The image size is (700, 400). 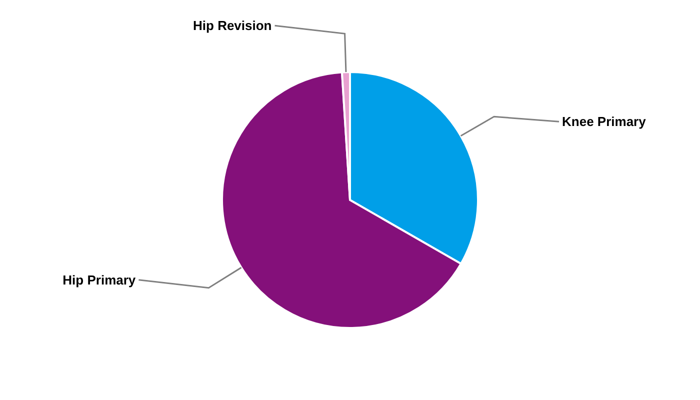 I want to click on slice-label: Hip Primary, so click(x=99, y=280).